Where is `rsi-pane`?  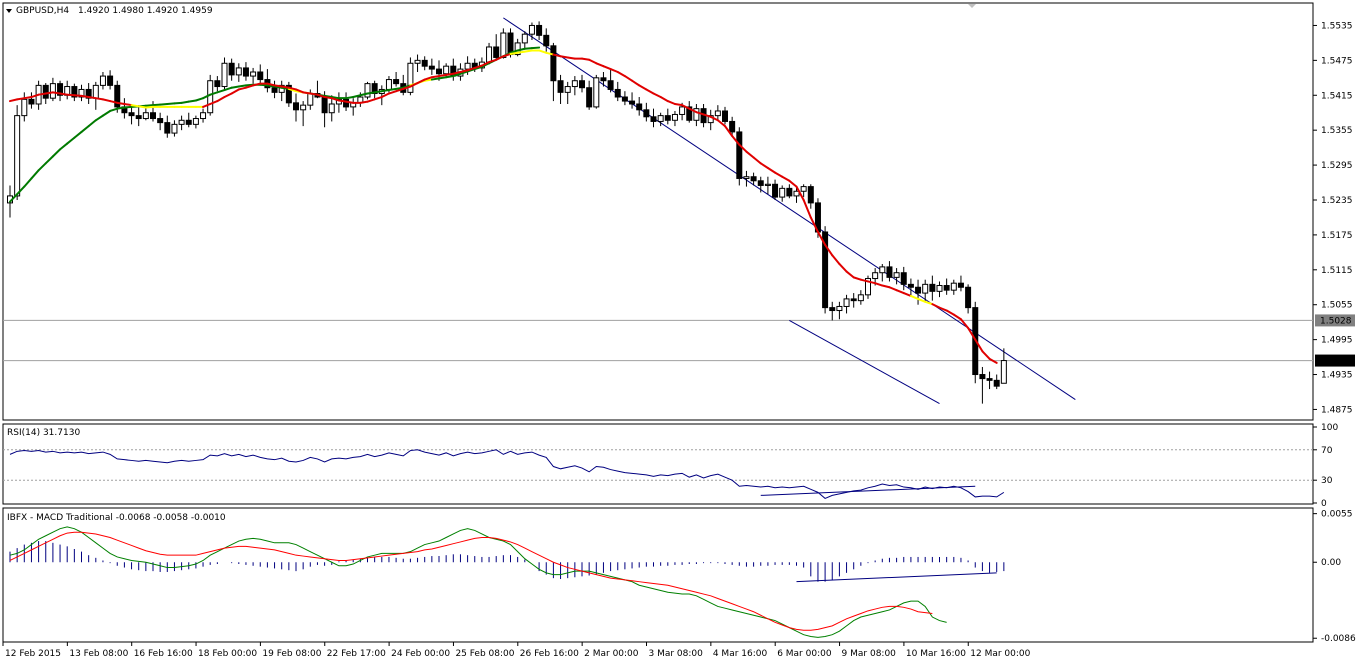
rsi-pane is located at coordinates (658, 464).